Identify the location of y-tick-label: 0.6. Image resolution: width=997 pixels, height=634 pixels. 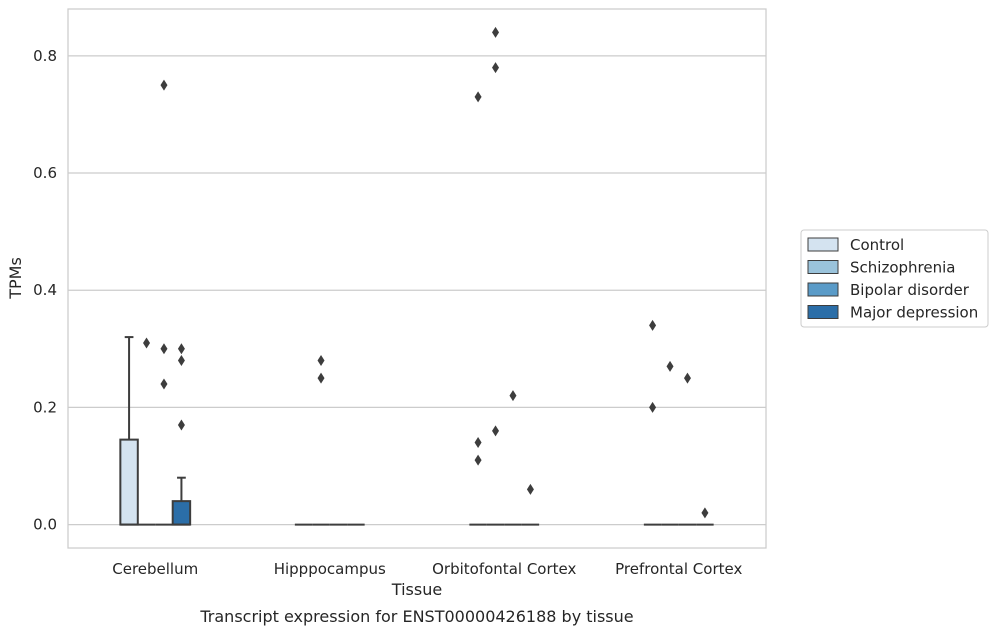
(45, 173).